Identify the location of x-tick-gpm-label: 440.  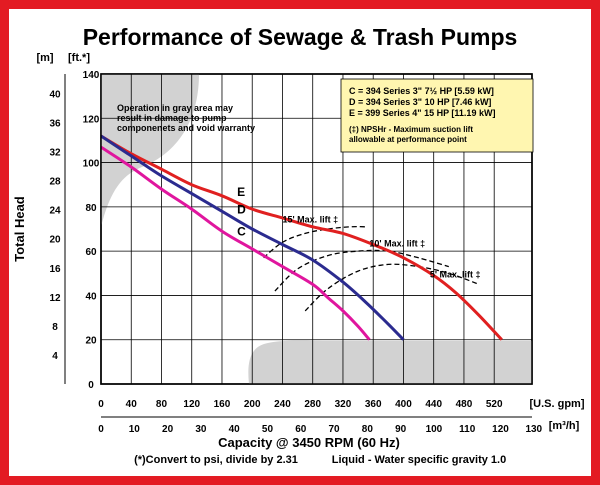
(433, 404).